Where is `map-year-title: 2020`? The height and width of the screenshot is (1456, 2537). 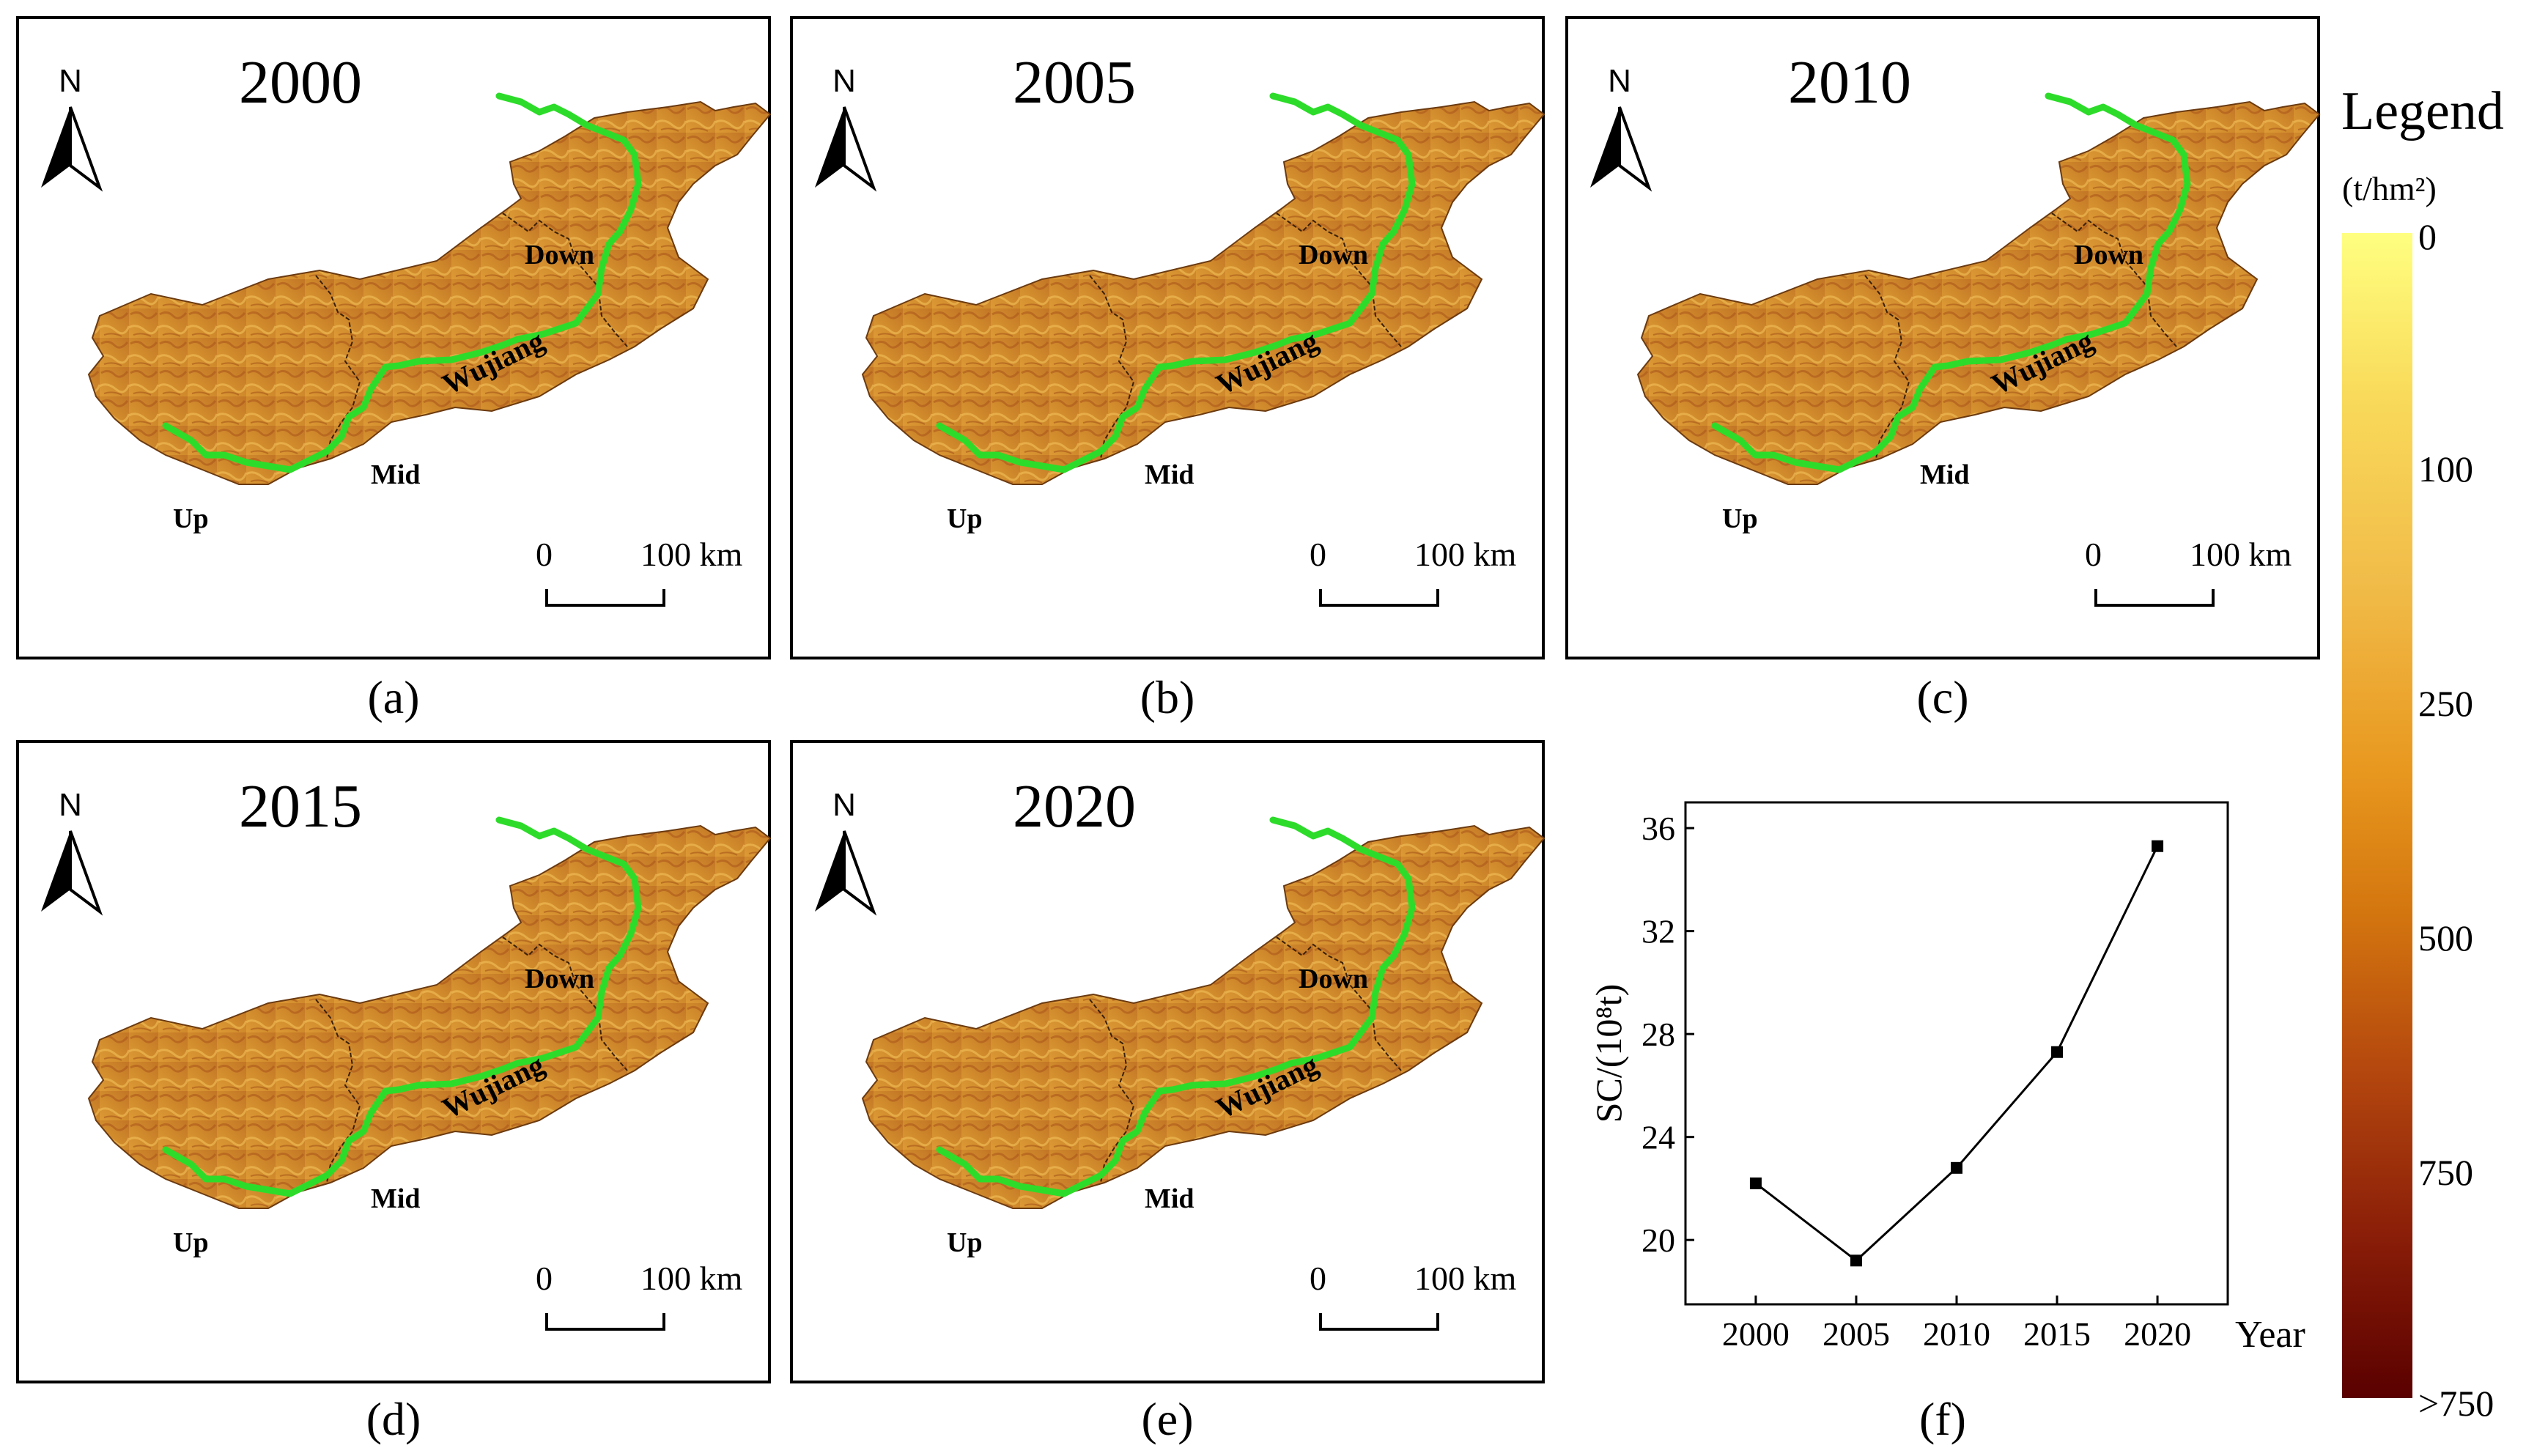
map-year-title: 2020 is located at coordinates (1074, 806).